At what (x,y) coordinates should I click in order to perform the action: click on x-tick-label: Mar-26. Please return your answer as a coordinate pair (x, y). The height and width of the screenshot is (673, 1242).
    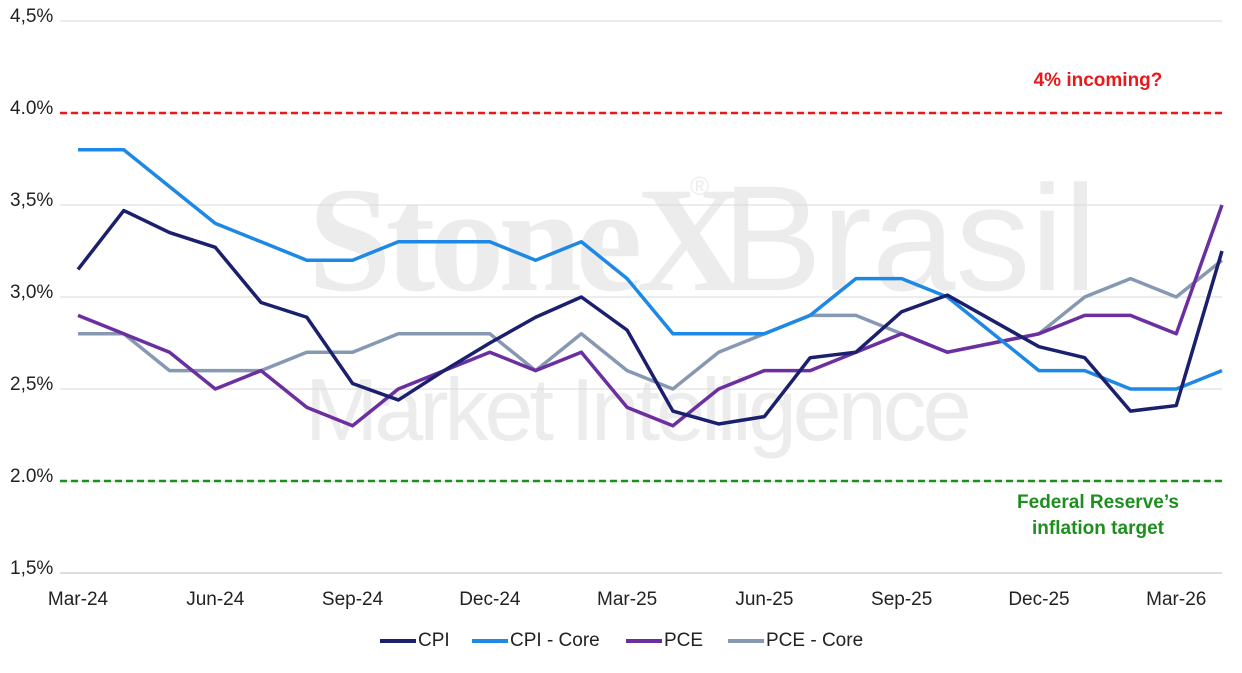
    Looking at the image, I should click on (1176, 599).